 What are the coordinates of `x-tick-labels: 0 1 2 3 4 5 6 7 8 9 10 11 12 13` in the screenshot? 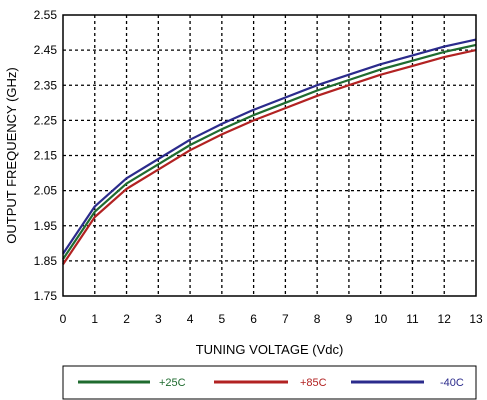 It's located at (271, 319).